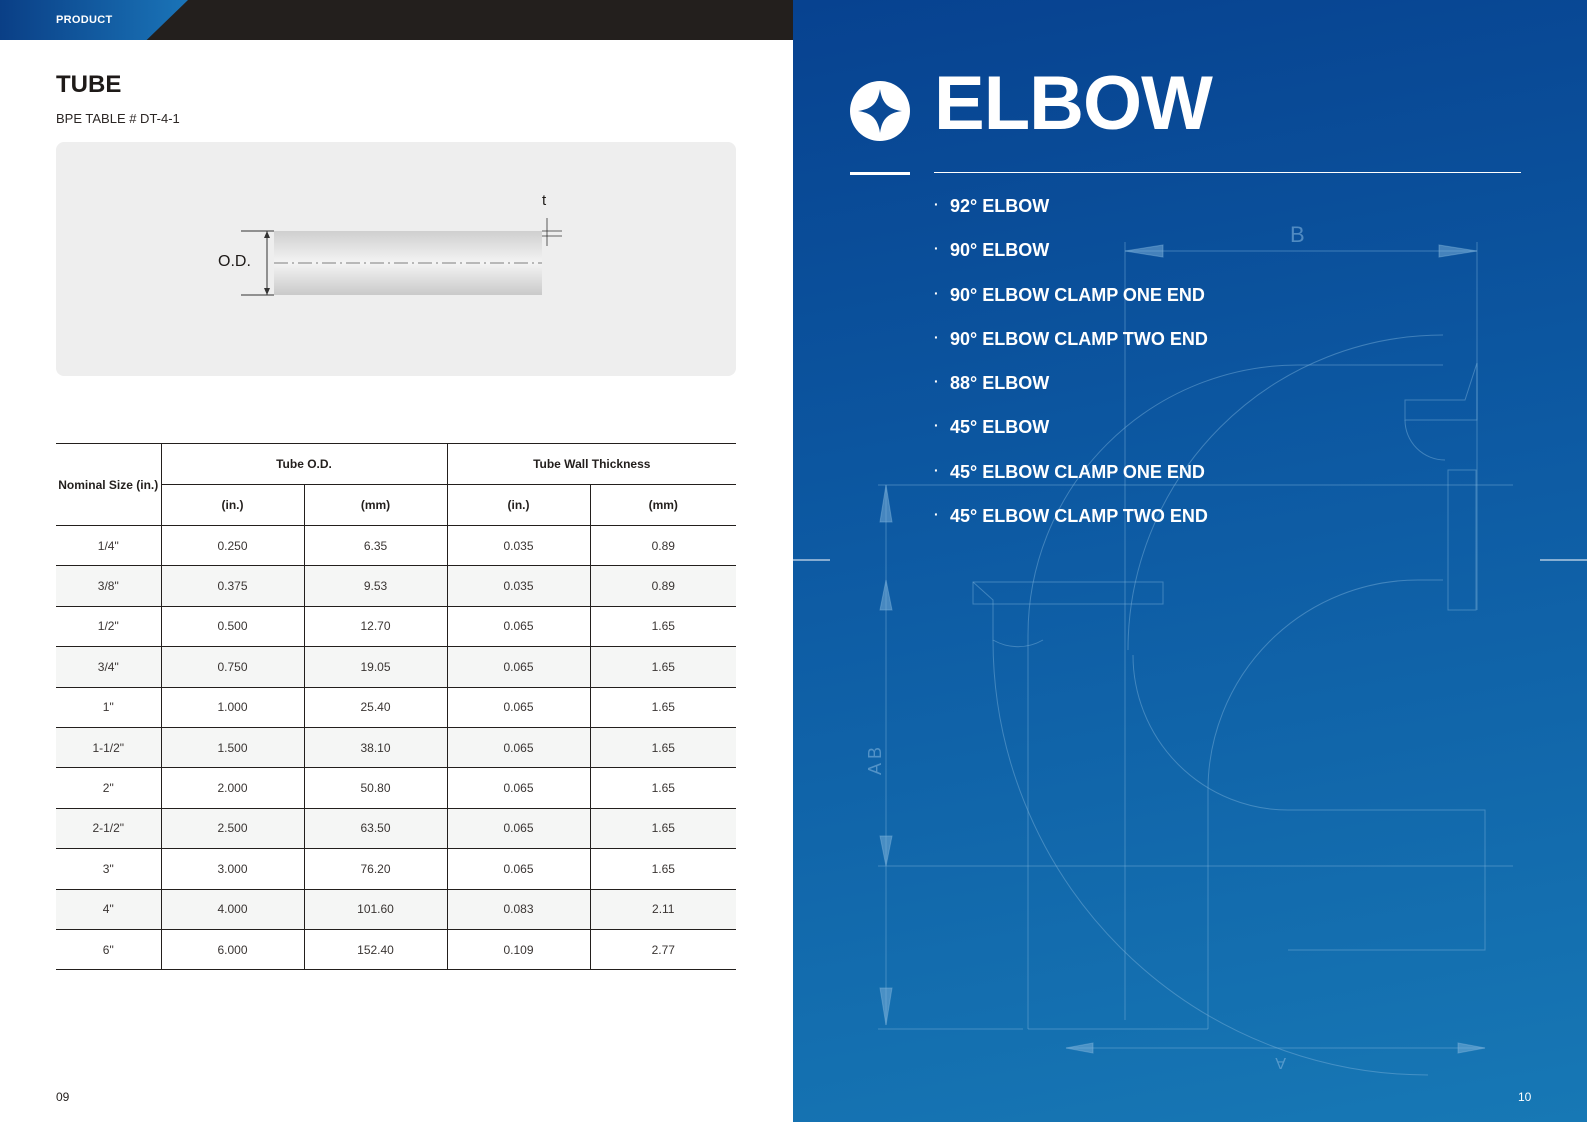 This screenshot has height=1122, width=1587. I want to click on tube-drawing: O.D. t, so click(390, 244).